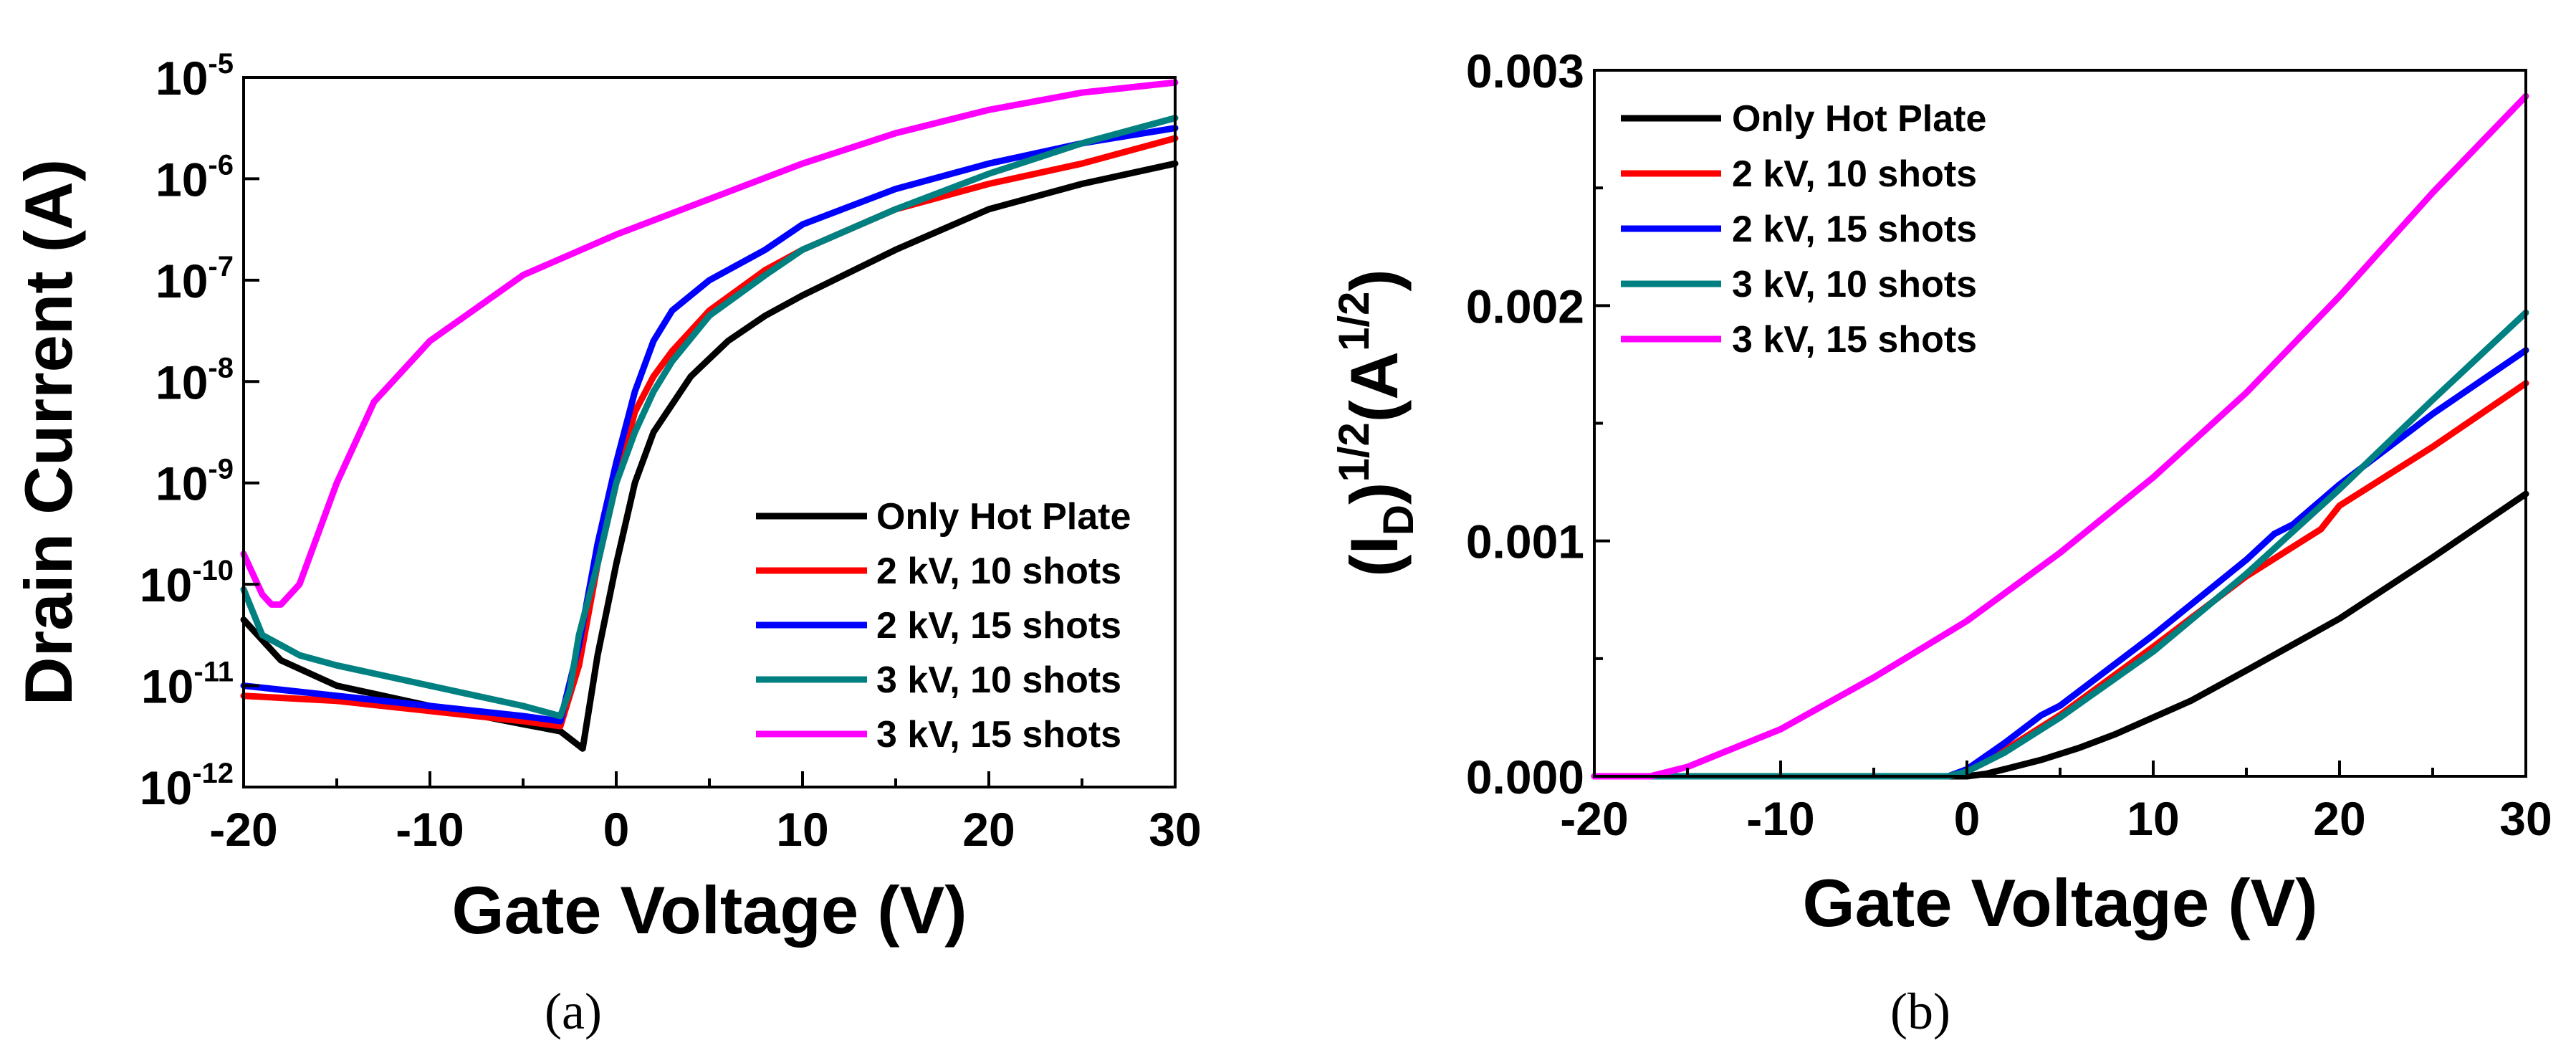 This screenshot has height=1058, width=2576. I want to click on legend-label-b-3-kv-15-shots: 3 kV, 15 shots, so click(1855, 340).